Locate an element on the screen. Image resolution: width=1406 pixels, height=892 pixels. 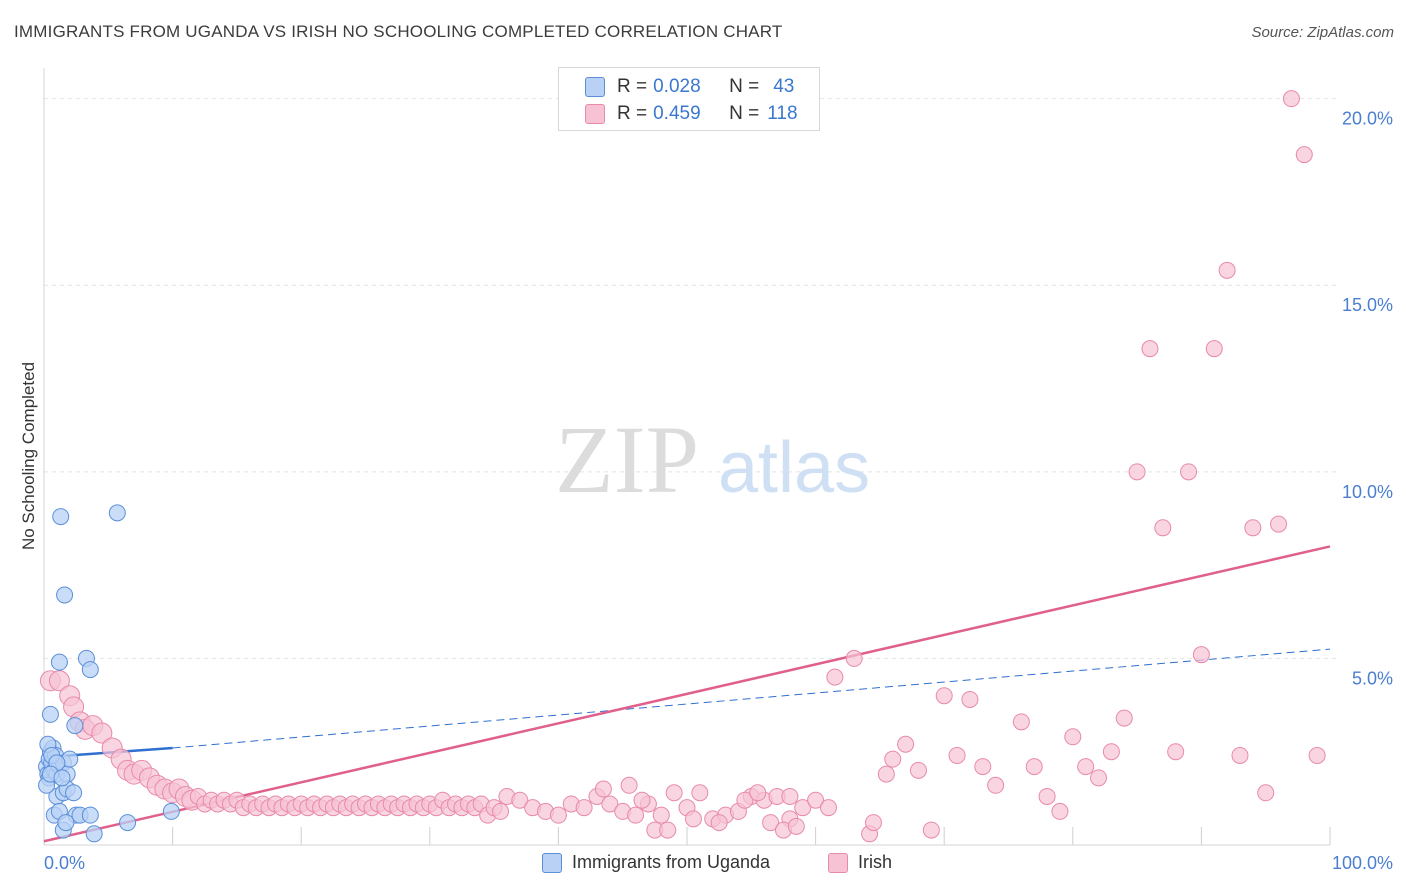
legend-row-uganda: R = 0.028 N = 43 is located at coordinates (689, 87).